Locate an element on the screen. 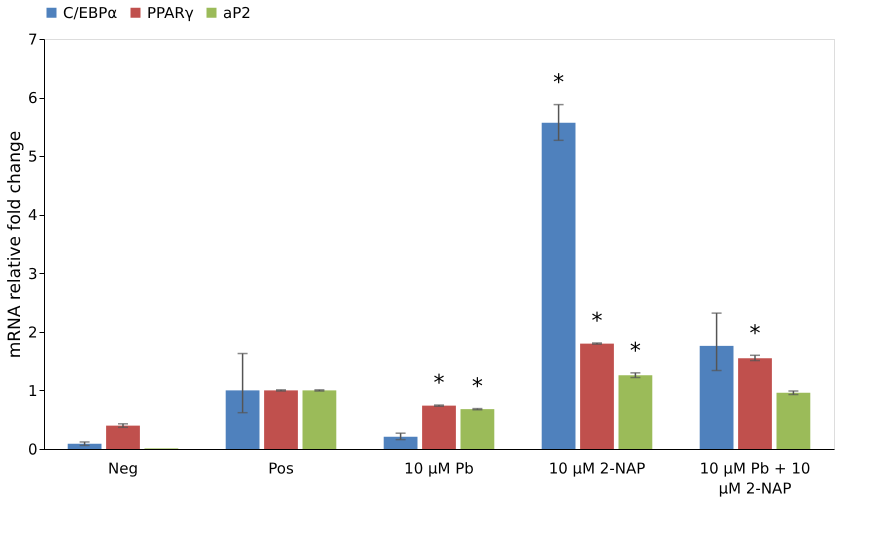 The height and width of the screenshot is (538, 891). legend-label: PPARγ is located at coordinates (170, 13).